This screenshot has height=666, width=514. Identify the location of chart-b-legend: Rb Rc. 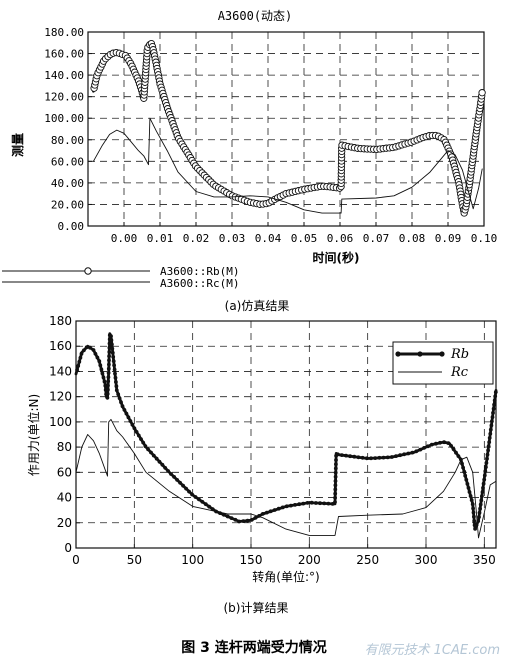
(443, 363).